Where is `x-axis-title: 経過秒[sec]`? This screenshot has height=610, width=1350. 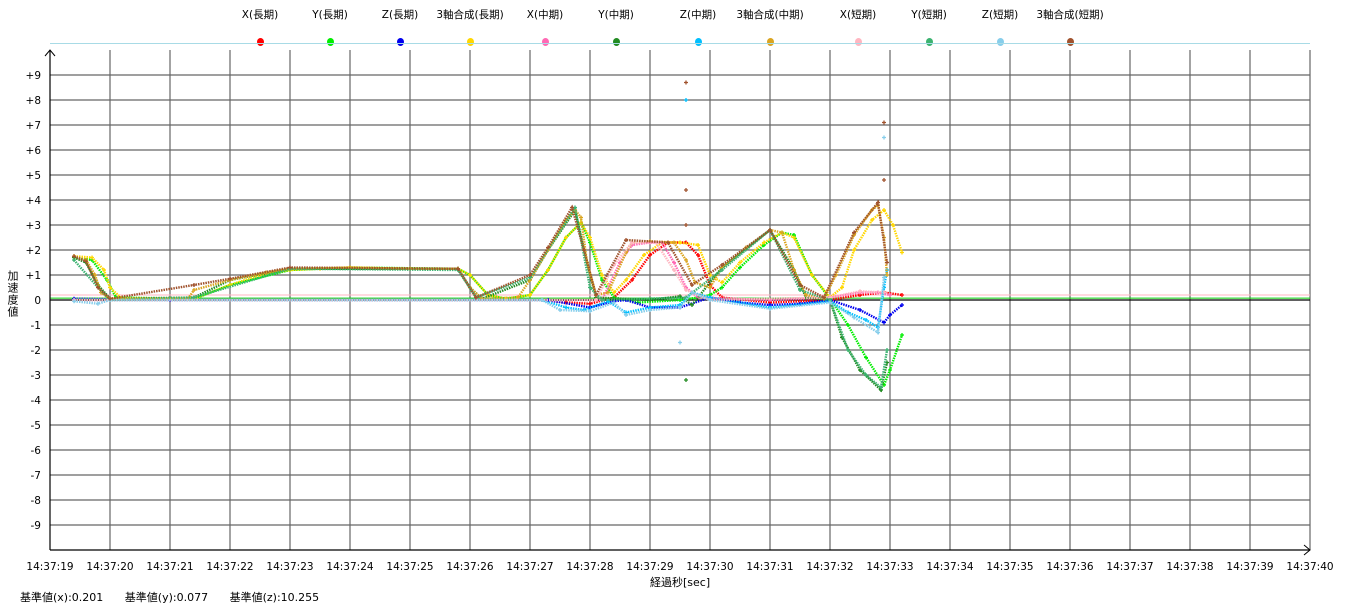
x-axis-title: 経過秒[sec] is located at coordinates (680, 582).